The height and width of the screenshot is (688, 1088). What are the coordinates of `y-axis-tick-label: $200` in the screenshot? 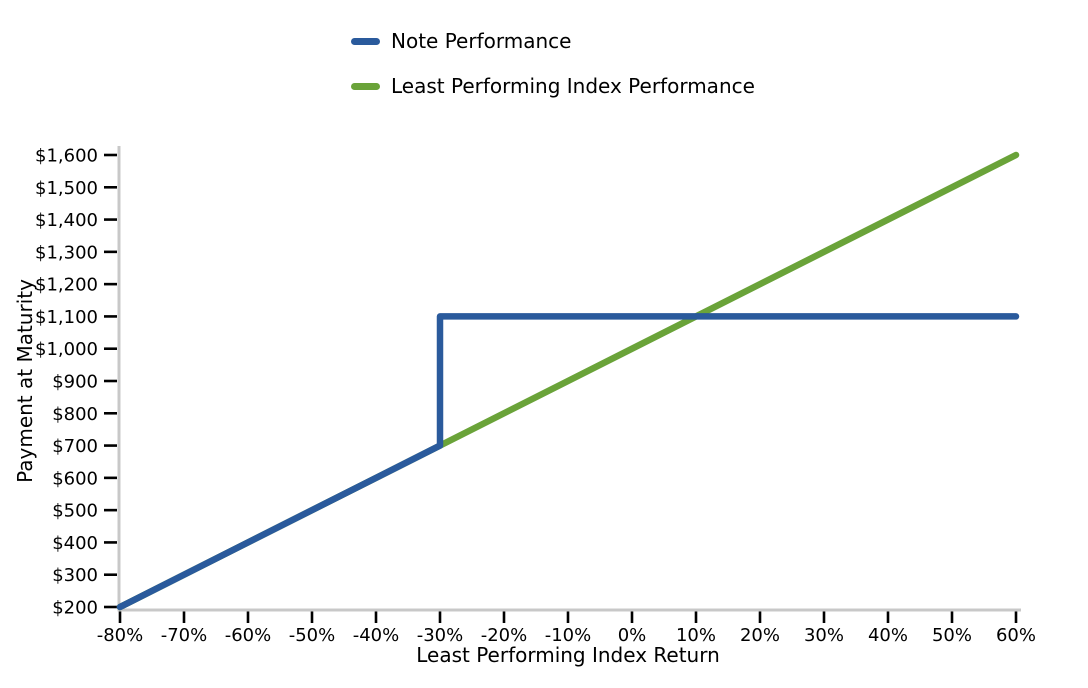 It's located at (75, 608).